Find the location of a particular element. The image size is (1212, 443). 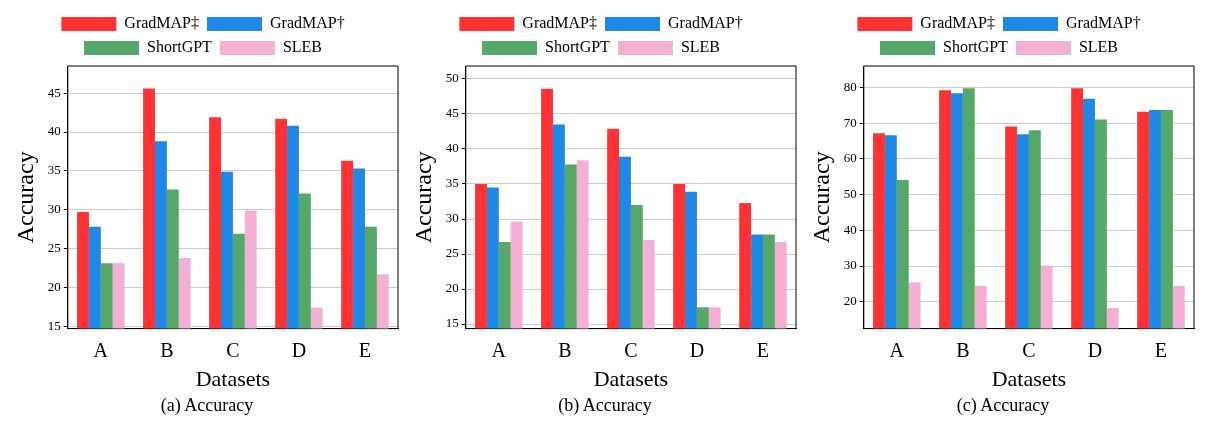

y-tick-label: 70 is located at coordinates (850, 122).